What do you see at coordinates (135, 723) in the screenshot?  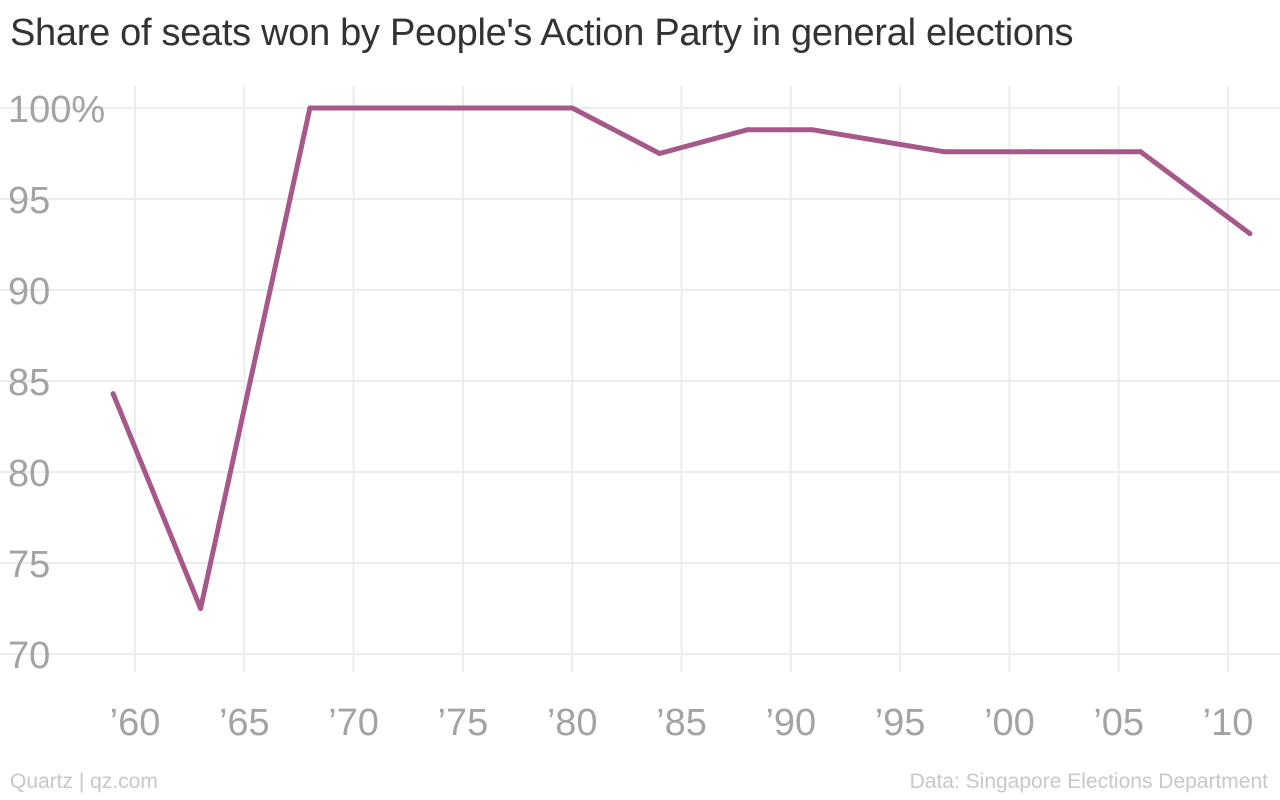 I see `x-tick-label: ’60` at bounding box center [135, 723].